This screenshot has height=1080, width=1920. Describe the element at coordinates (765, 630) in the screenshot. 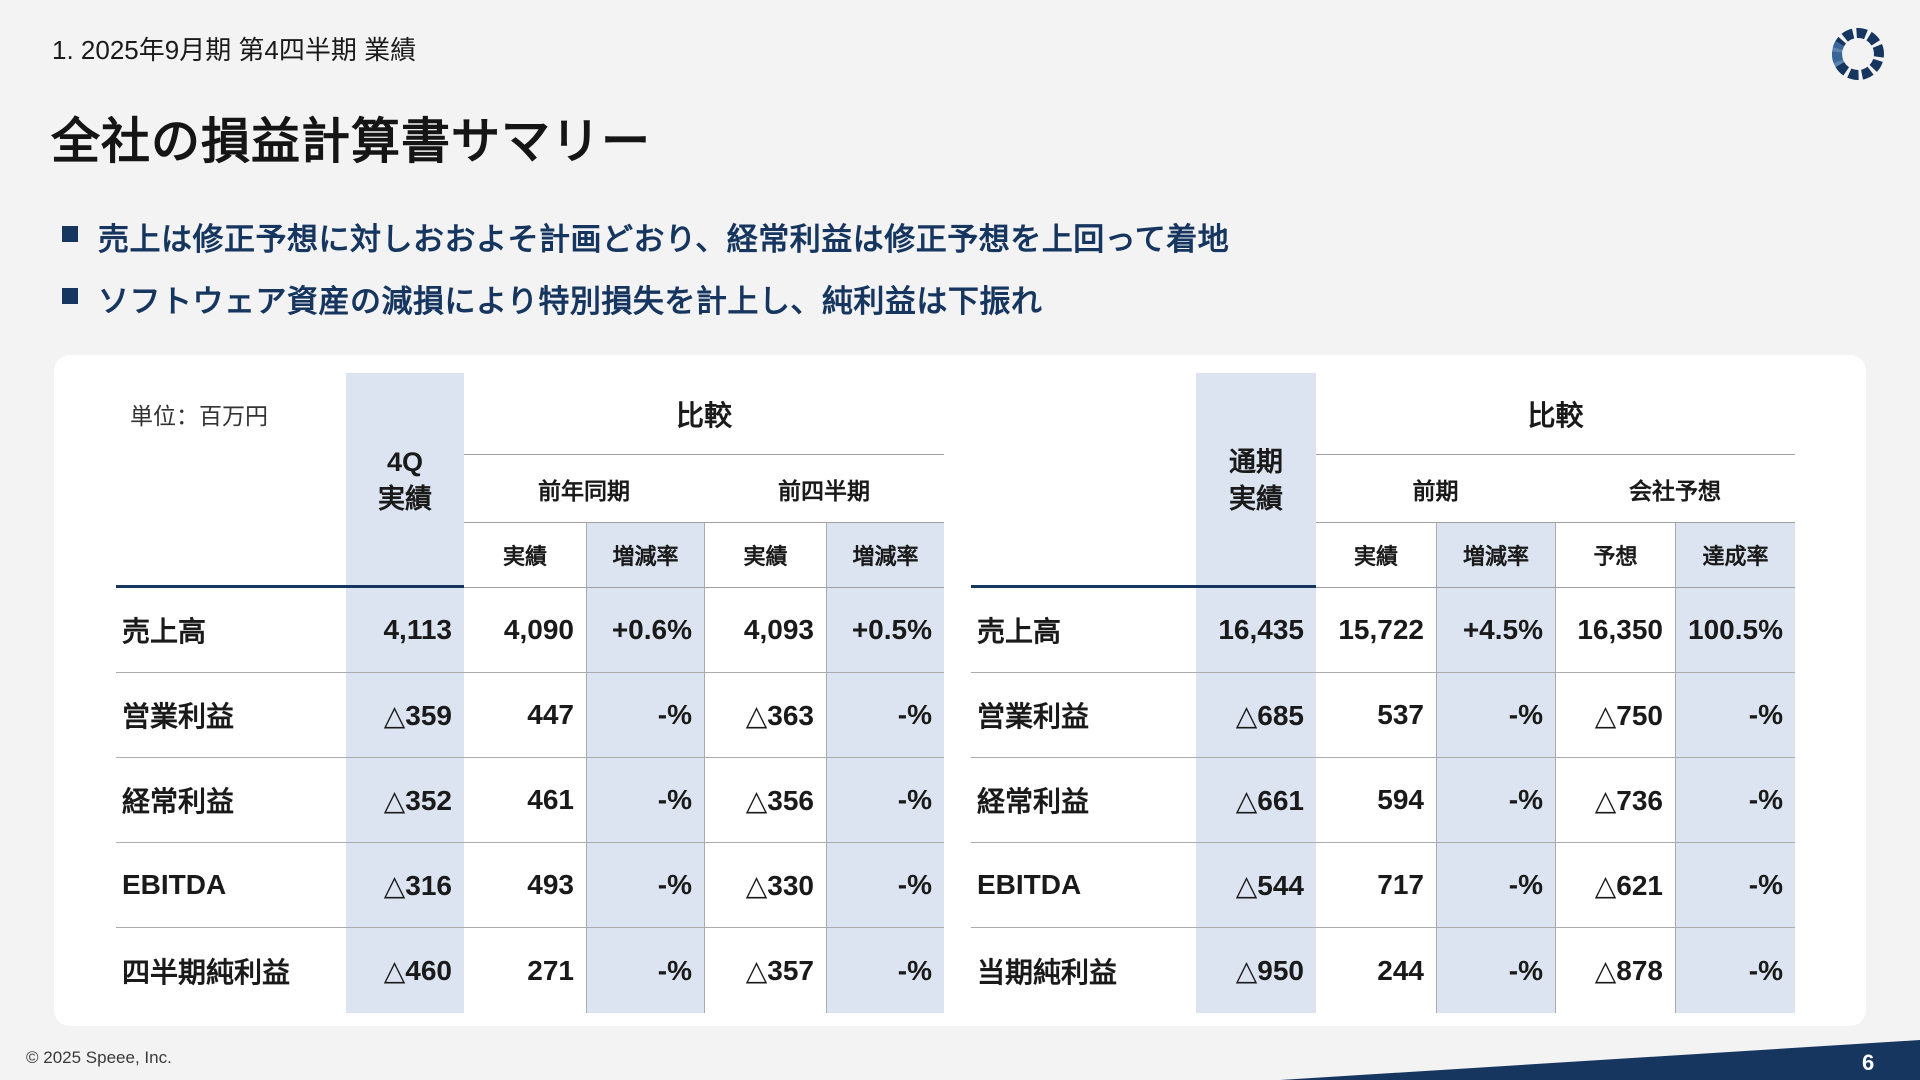

I see `cell-value: 4,093` at that location.